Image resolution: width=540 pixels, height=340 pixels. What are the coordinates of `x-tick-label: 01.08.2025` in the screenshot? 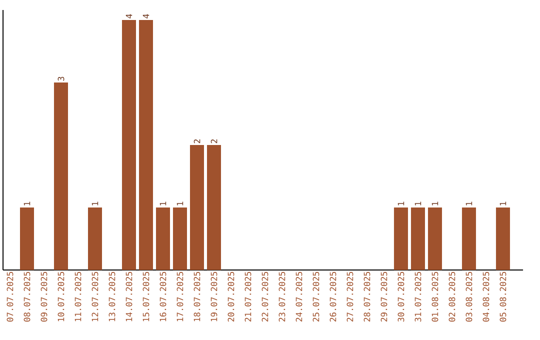 It's located at (435, 297).